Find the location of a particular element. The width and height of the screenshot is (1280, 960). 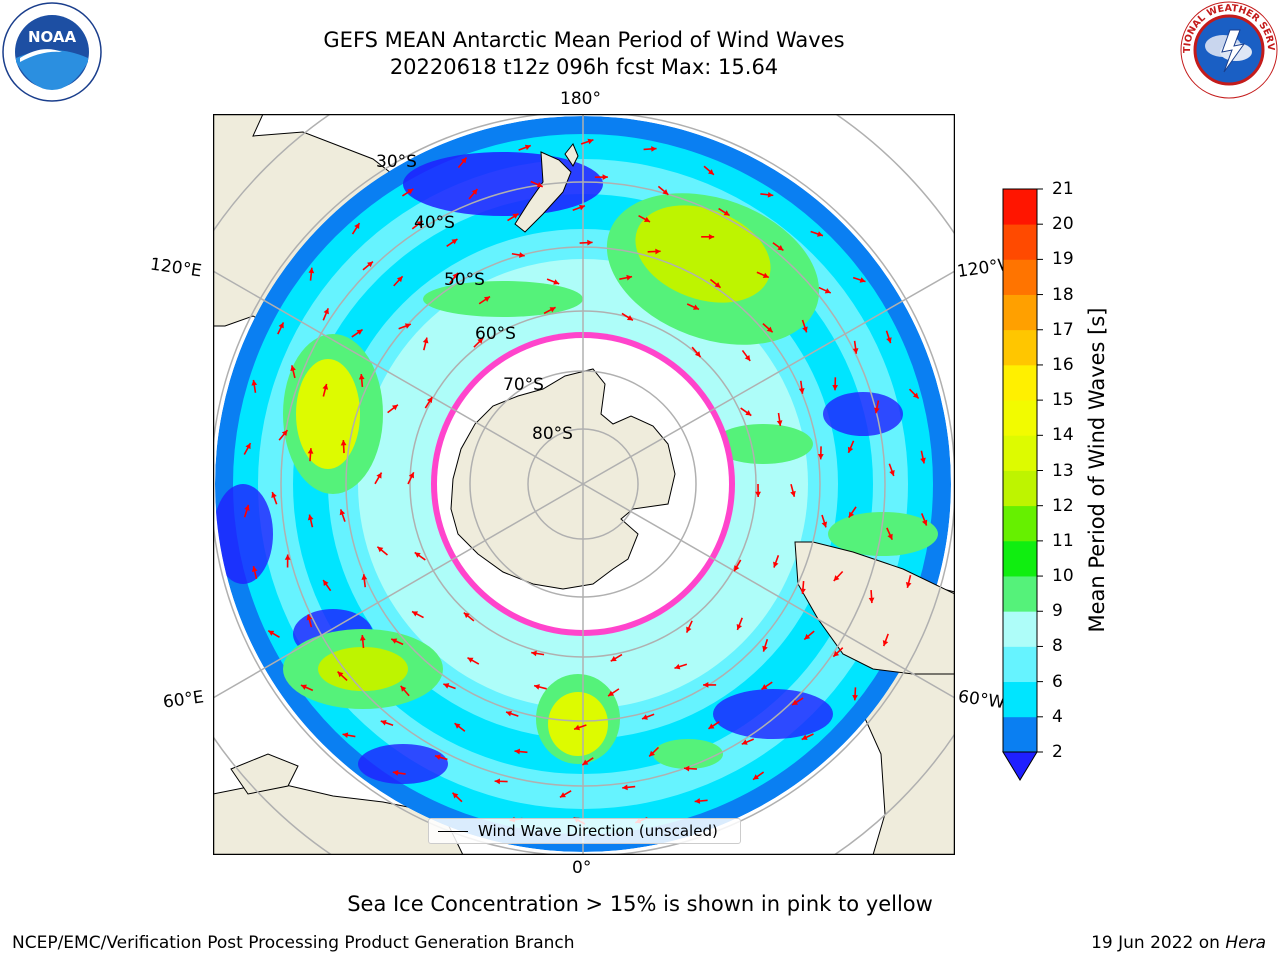

colorbar-tick-label: 4 is located at coordinates (1057, 716).